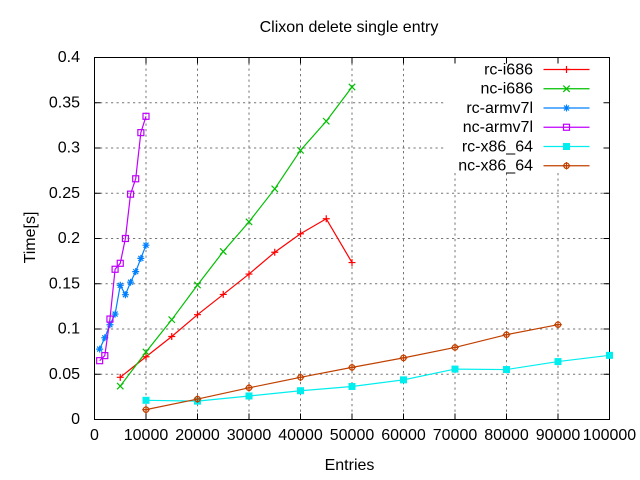  I want to click on svg-text: 50000, so click(352, 435).